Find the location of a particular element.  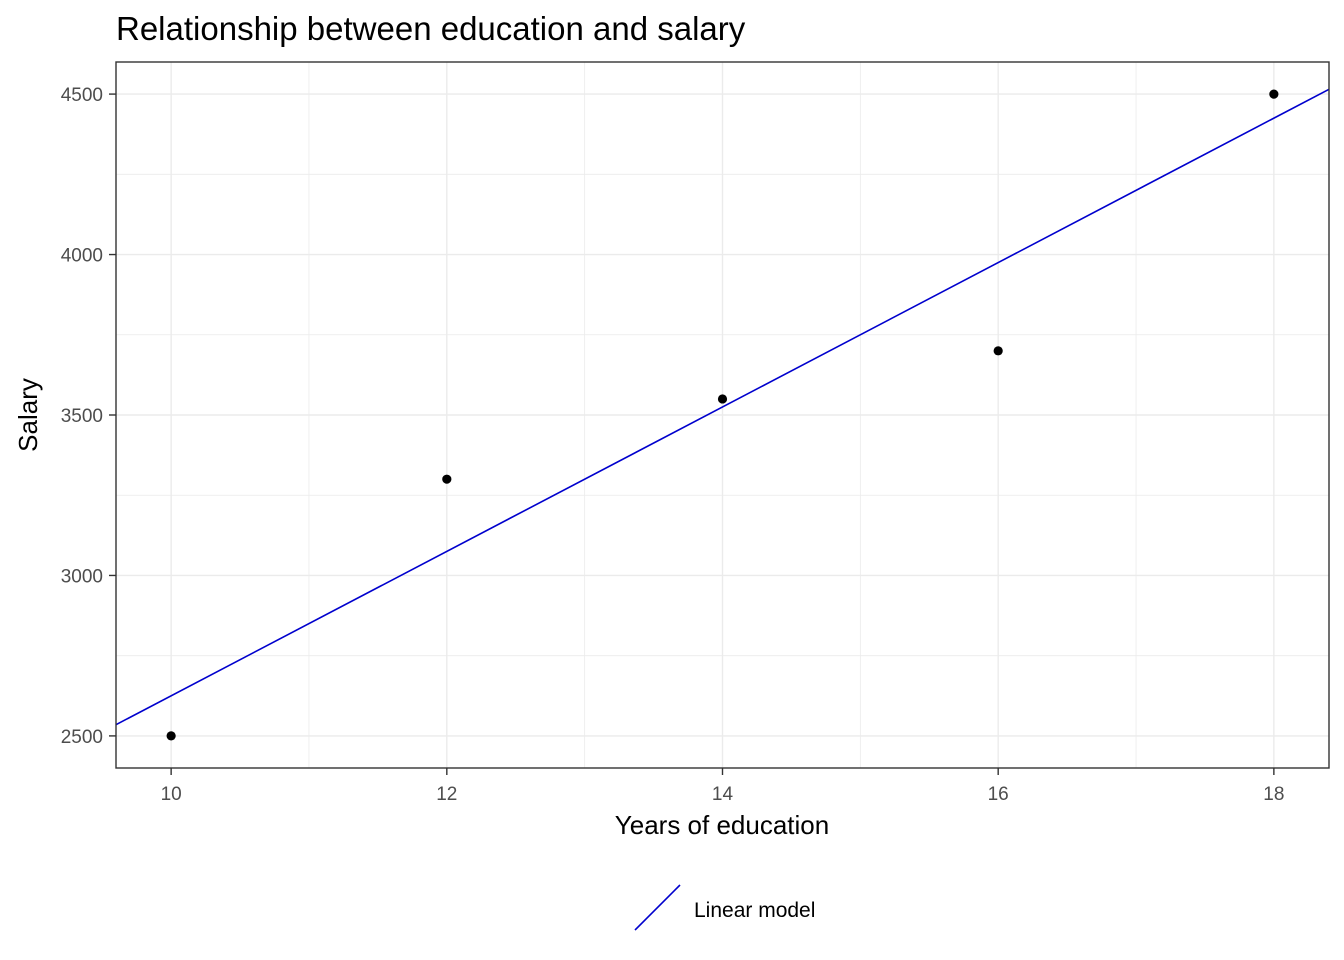

x-axis-ticks: 10 12 14 16 18 is located at coordinates (722, 786).